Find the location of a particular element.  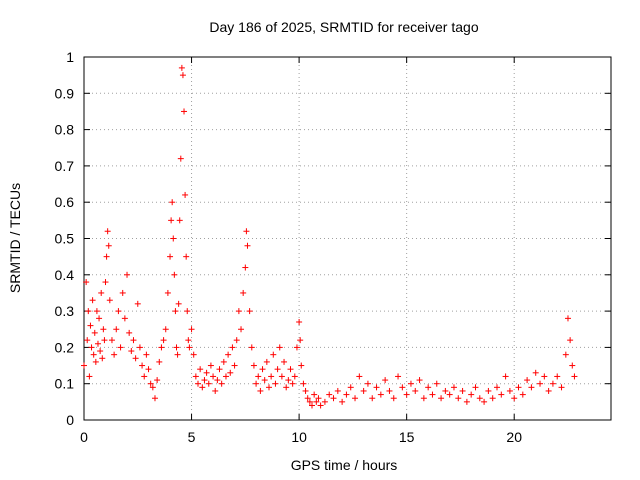

x-tick-label: 20 is located at coordinates (514, 437).